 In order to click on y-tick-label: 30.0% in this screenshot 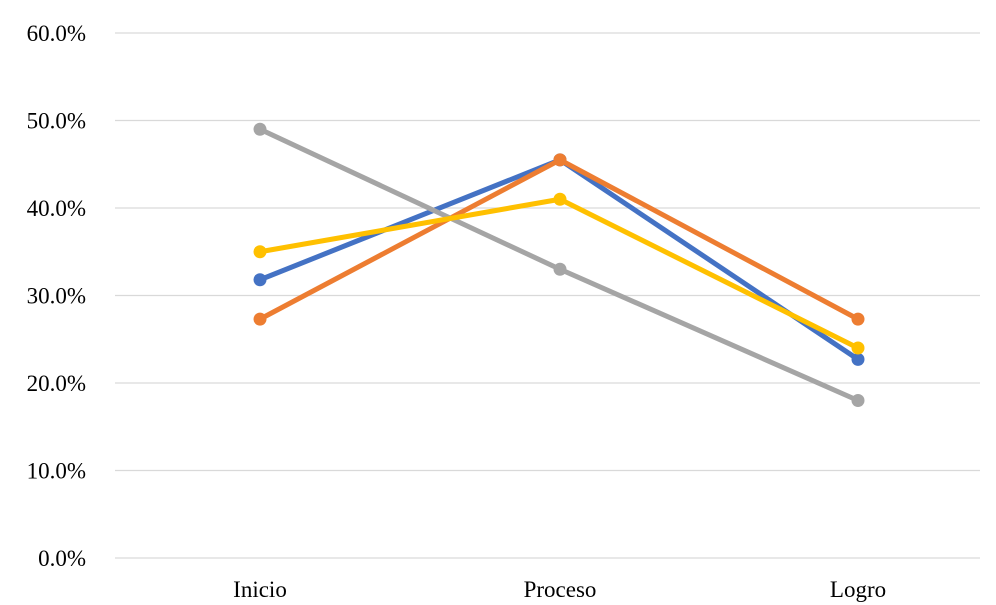, I will do `click(56, 296)`.